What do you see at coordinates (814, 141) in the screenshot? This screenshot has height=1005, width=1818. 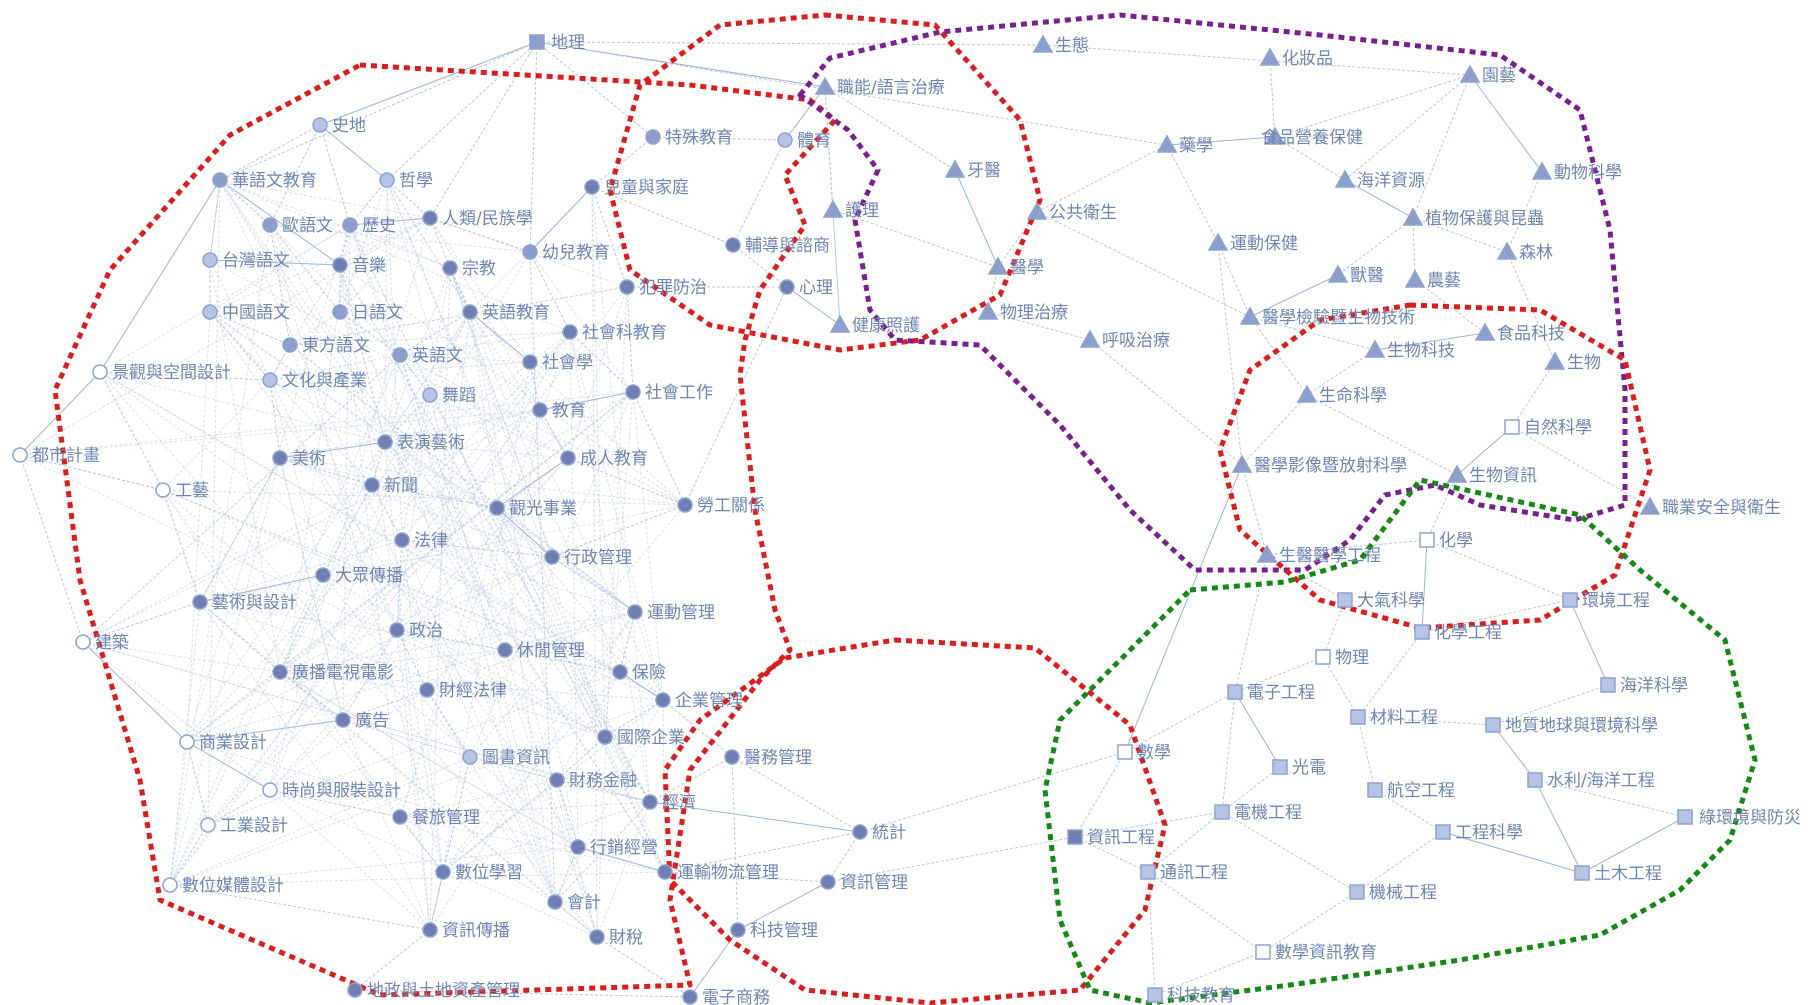 I see `node-label: 體育` at bounding box center [814, 141].